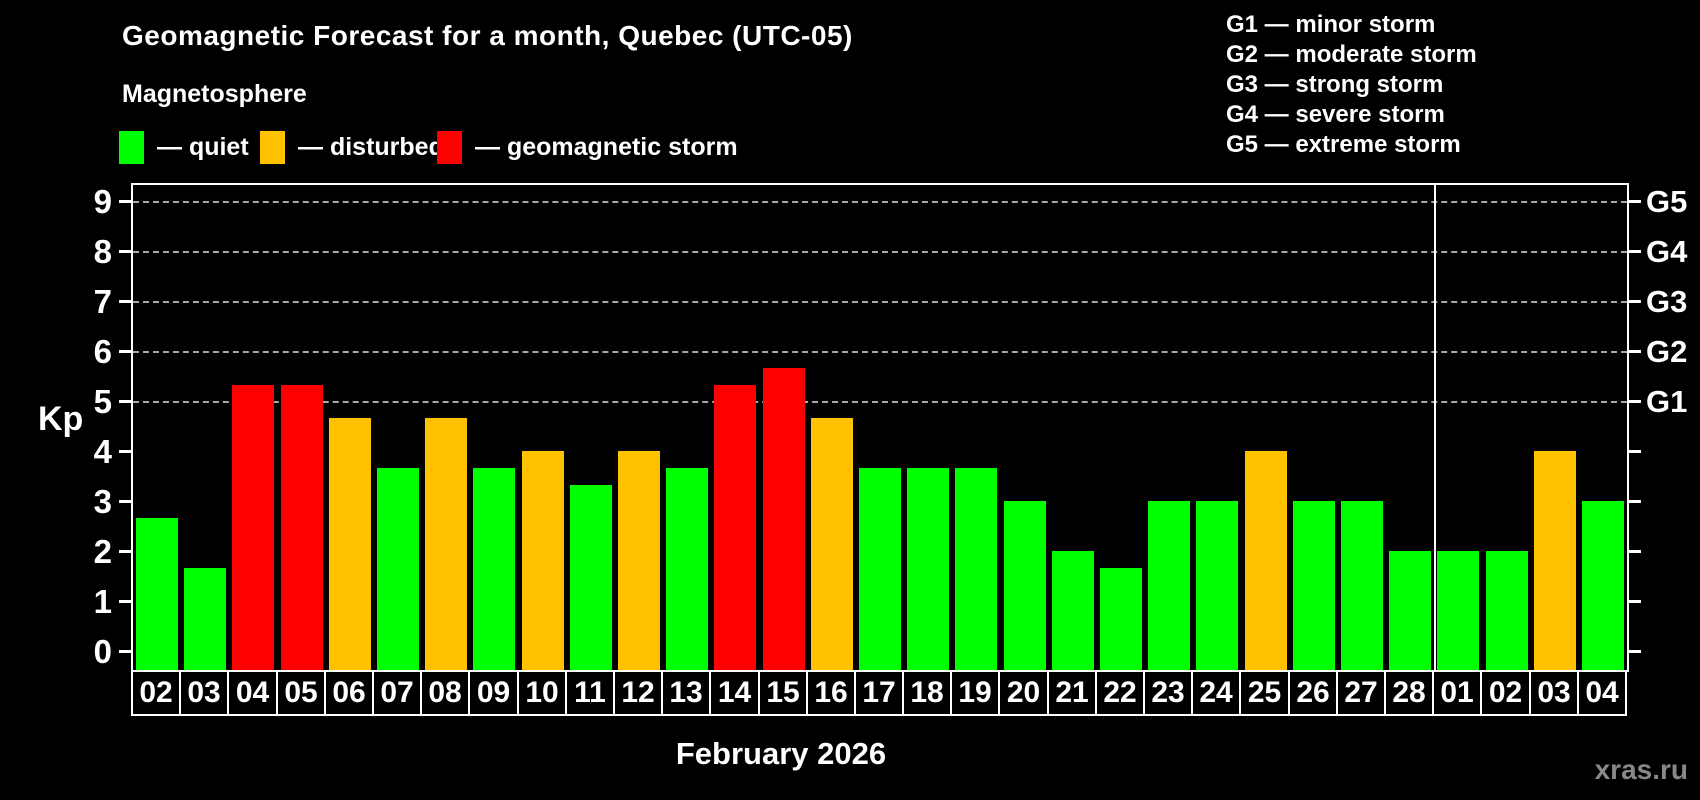  What do you see at coordinates (975, 693) in the screenshot?
I see `day-label-19-17: 19` at bounding box center [975, 693].